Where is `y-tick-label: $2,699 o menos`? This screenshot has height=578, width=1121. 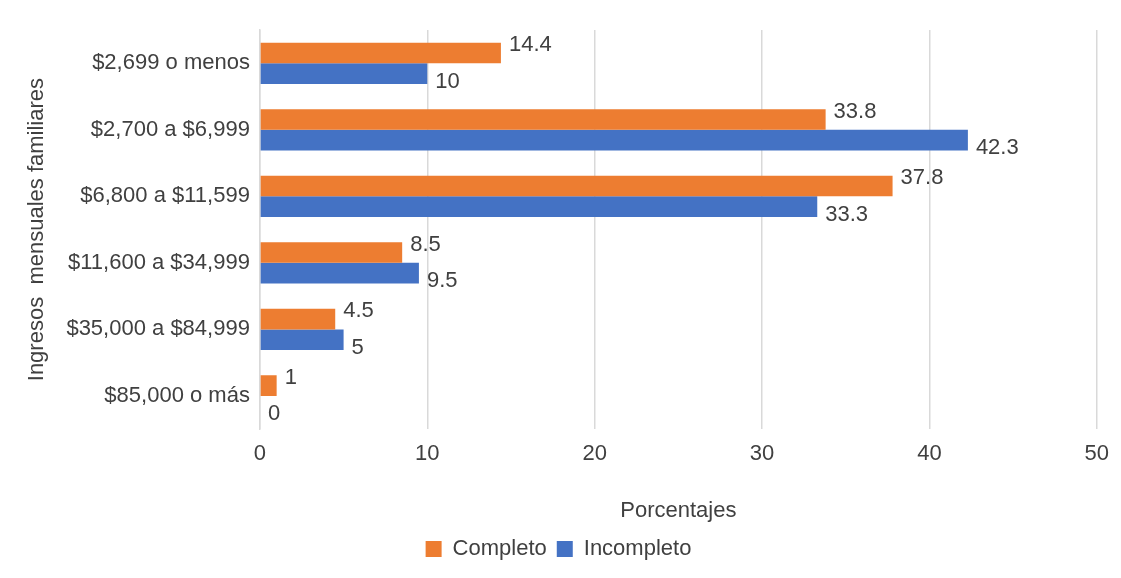 y-tick-label: $2,699 o menos is located at coordinates (171, 62).